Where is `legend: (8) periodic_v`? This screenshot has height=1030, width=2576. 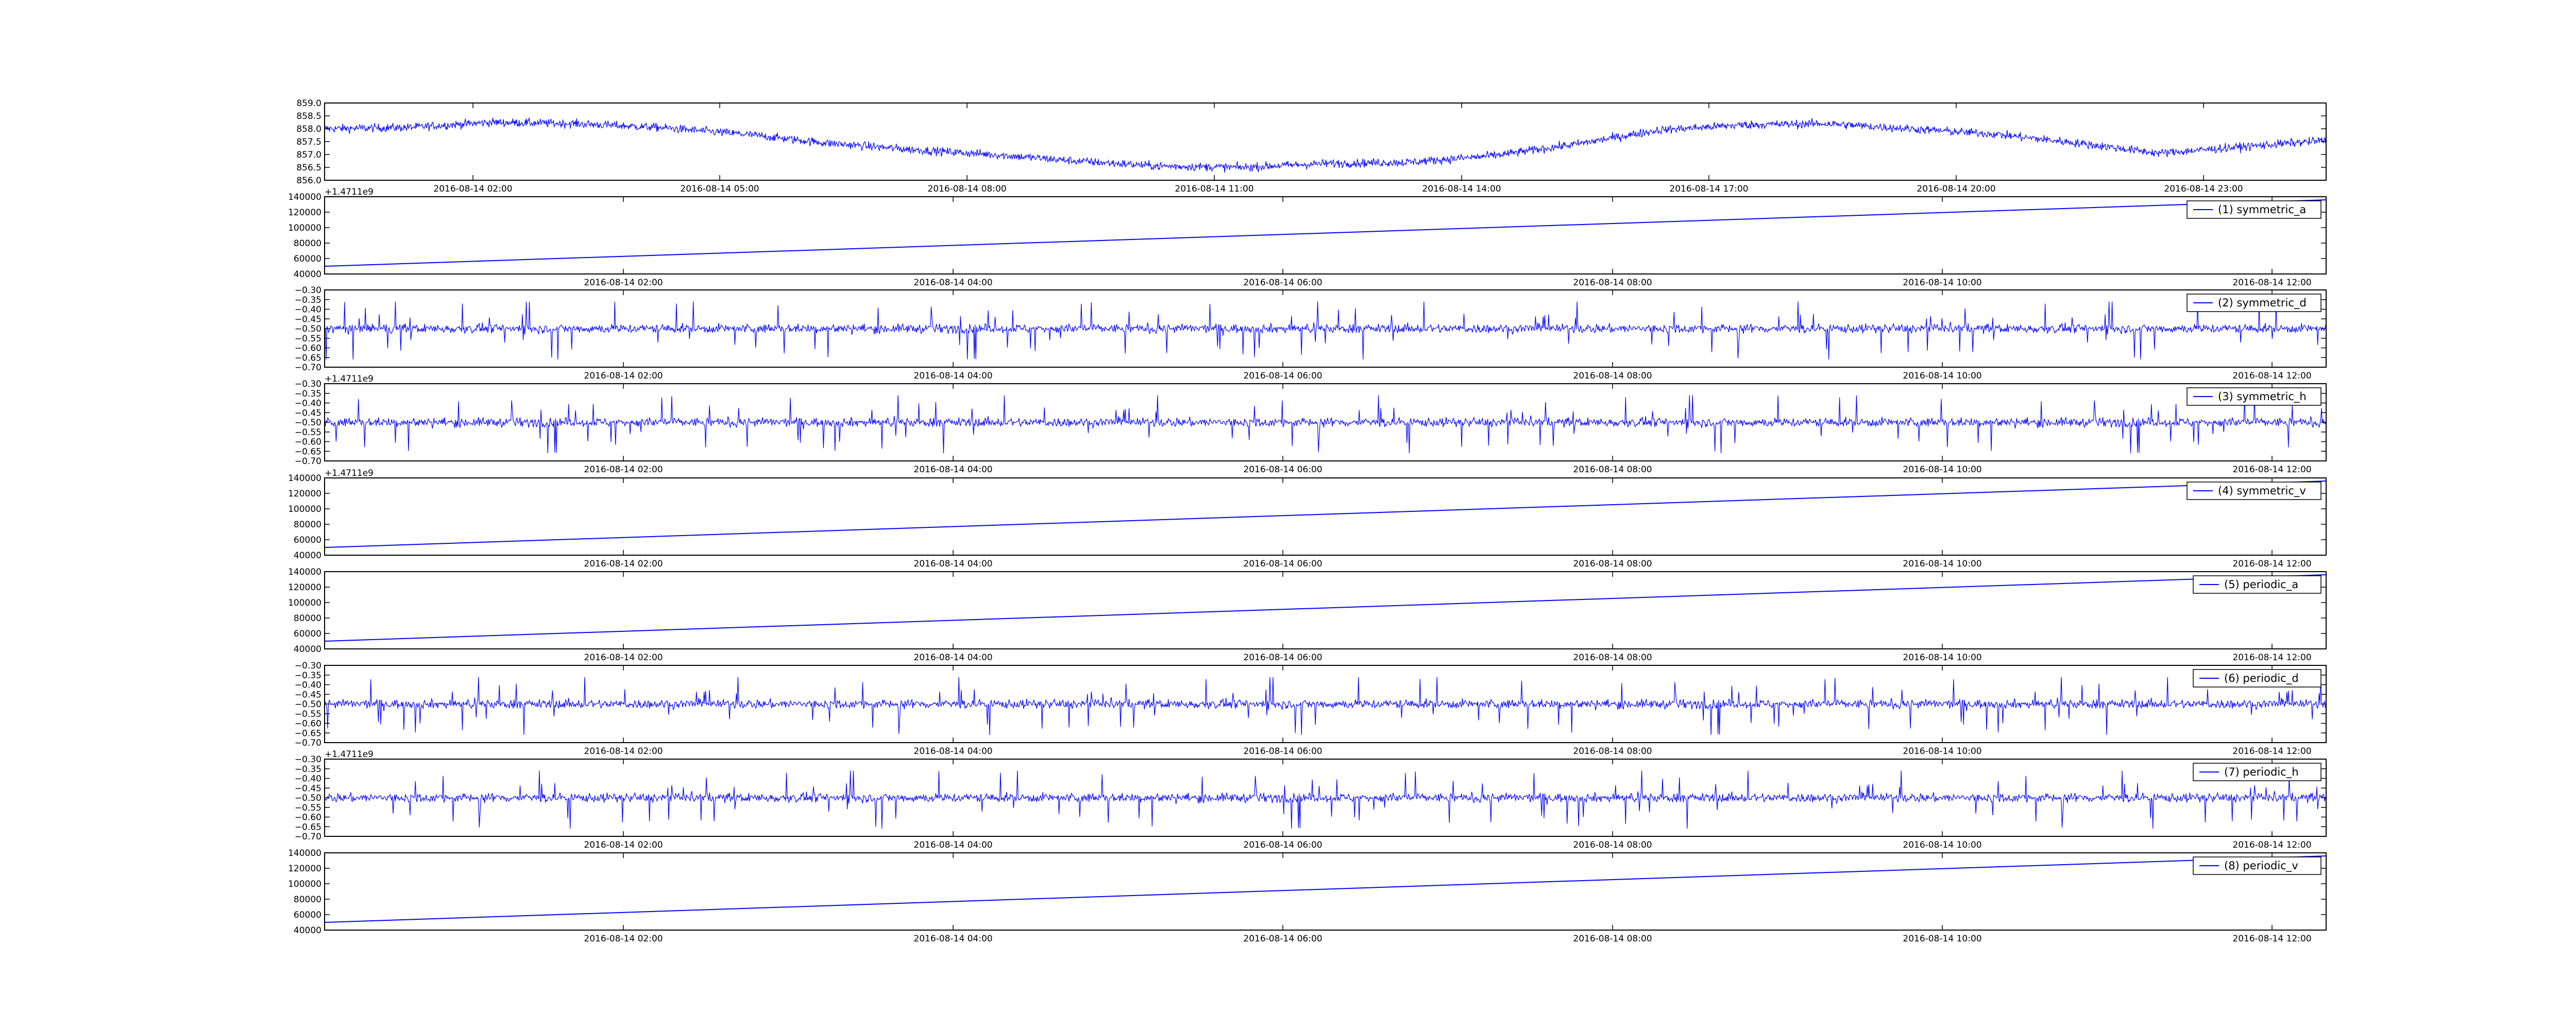
legend: (8) periodic_v is located at coordinates (2257, 865).